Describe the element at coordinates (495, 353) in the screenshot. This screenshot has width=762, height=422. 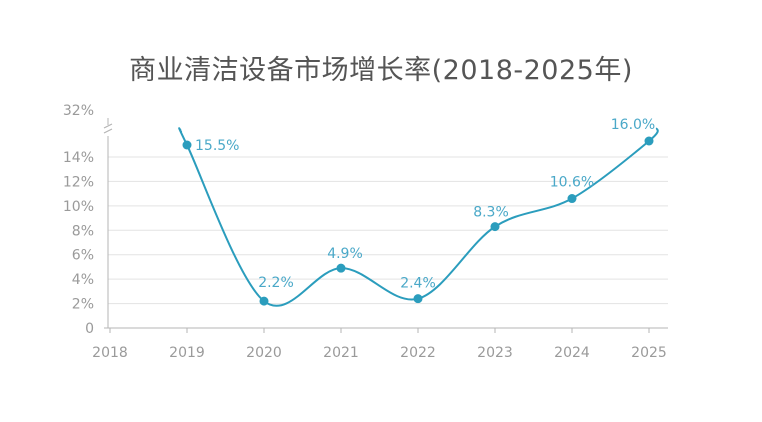
I see `x-tick-label: 2023` at that location.